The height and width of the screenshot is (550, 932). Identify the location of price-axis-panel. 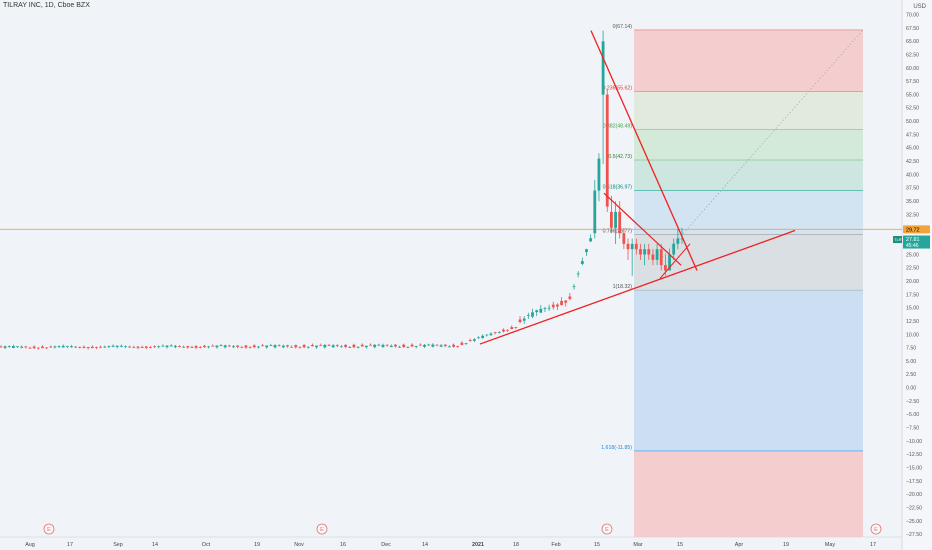
(917, 275).